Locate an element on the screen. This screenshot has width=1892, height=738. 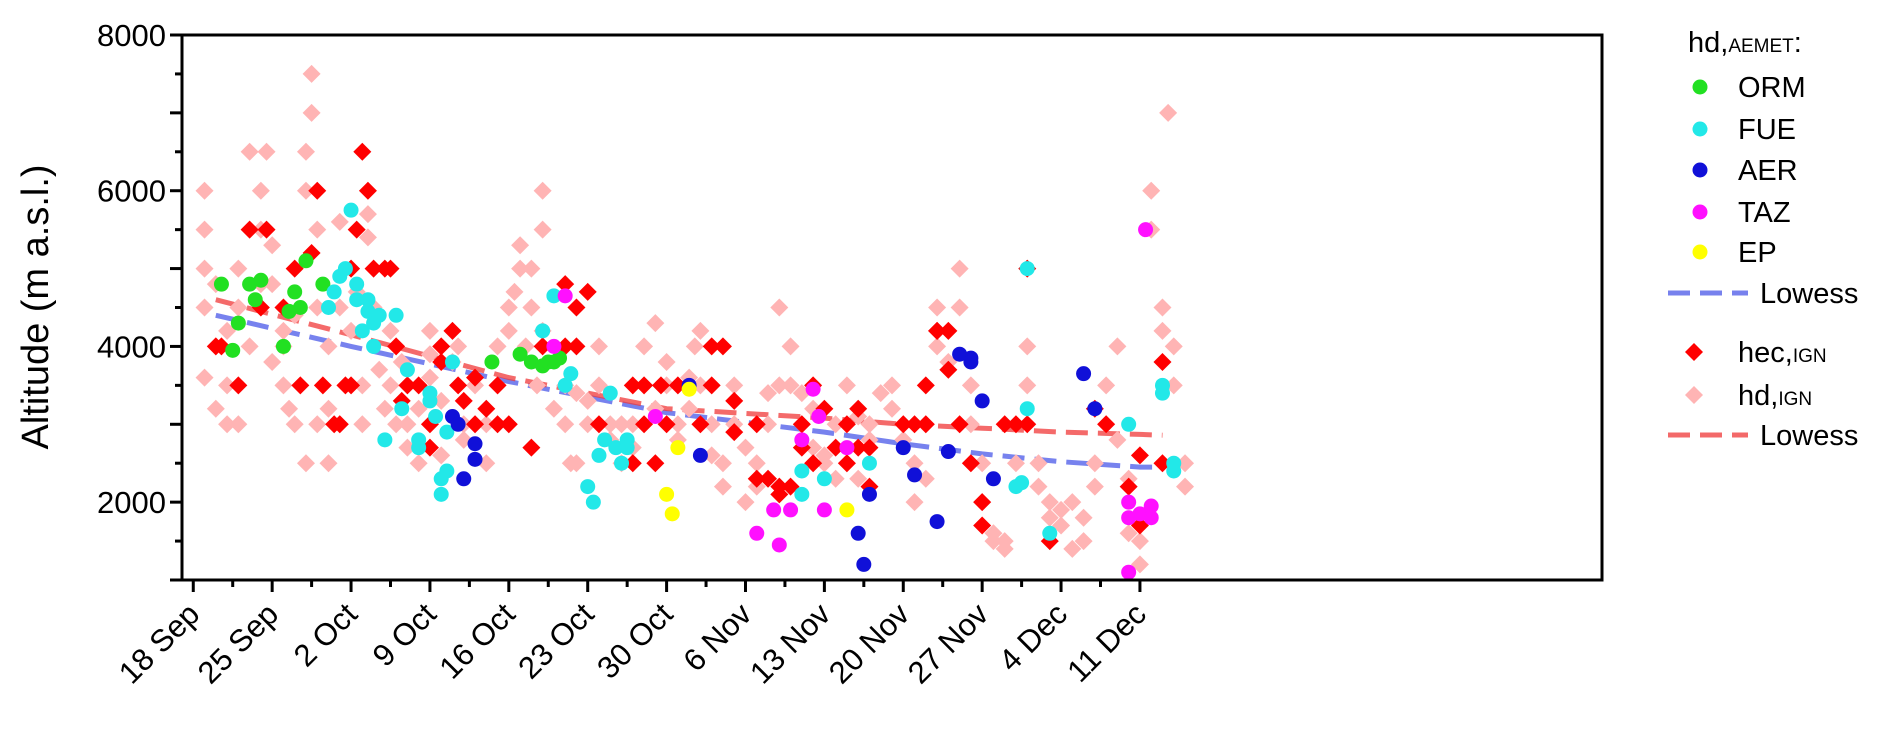
legend-item-hec: hec,IGN is located at coordinates (1756, 353).